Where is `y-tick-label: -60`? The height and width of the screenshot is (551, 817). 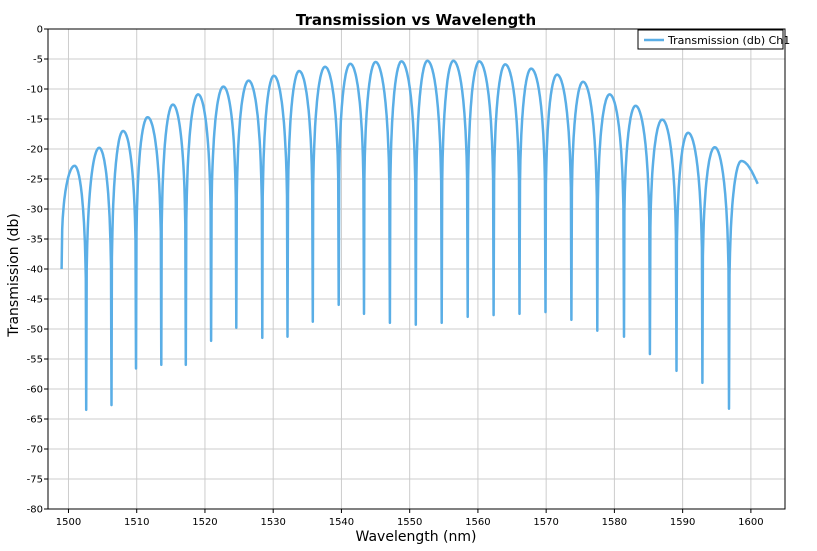
y-tick-label: -60 is located at coordinates (35, 390).